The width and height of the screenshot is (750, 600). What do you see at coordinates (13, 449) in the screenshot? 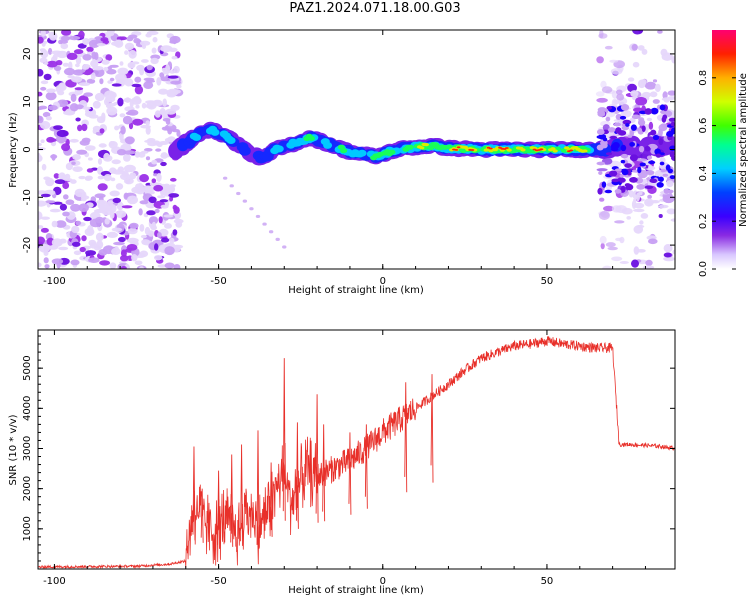
I see `snr-y-axis-label: SNR (10 * v/v)` at bounding box center [13, 449].